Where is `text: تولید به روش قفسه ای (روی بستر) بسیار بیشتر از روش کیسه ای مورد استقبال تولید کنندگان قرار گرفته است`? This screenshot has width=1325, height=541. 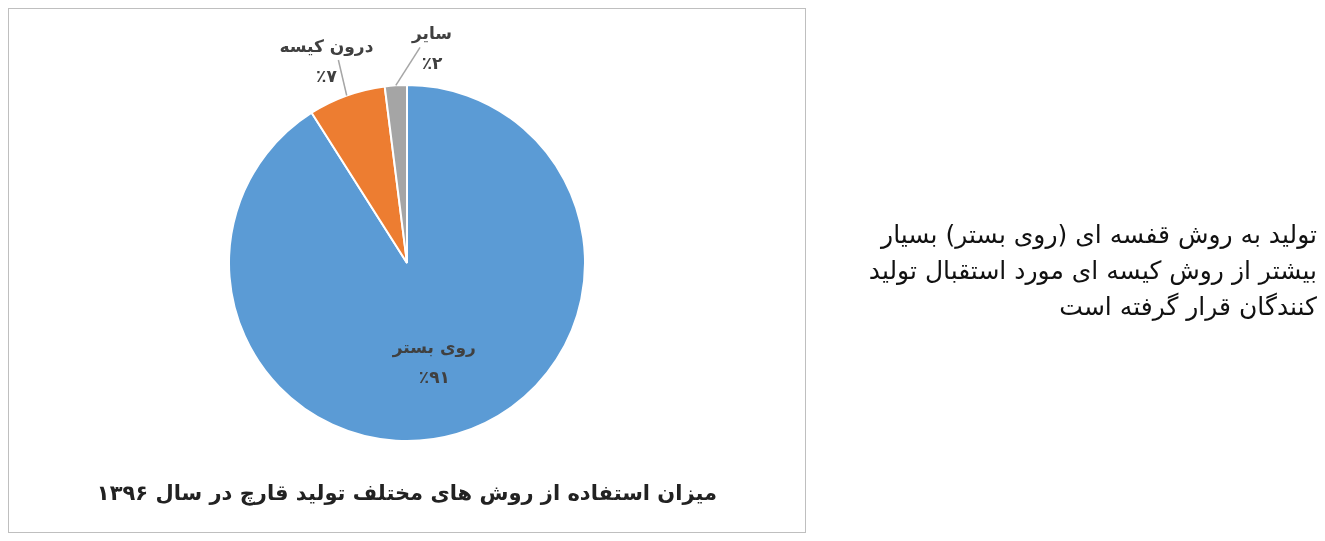 text: تولید به روش قفسه ای (روی بستر) بسیار بیشتر از روش کیسه ای مورد استقبال تولید کنندگان قرار گرفته است is located at coordinates (1092, 270).